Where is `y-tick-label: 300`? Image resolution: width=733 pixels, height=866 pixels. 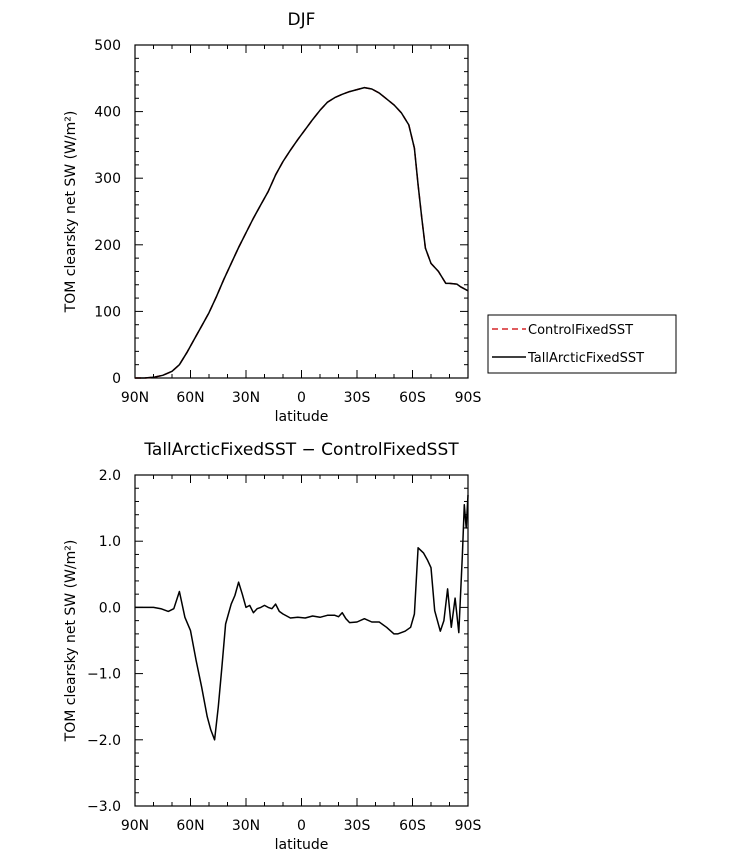
y-tick-label: 300 is located at coordinates (107, 179).